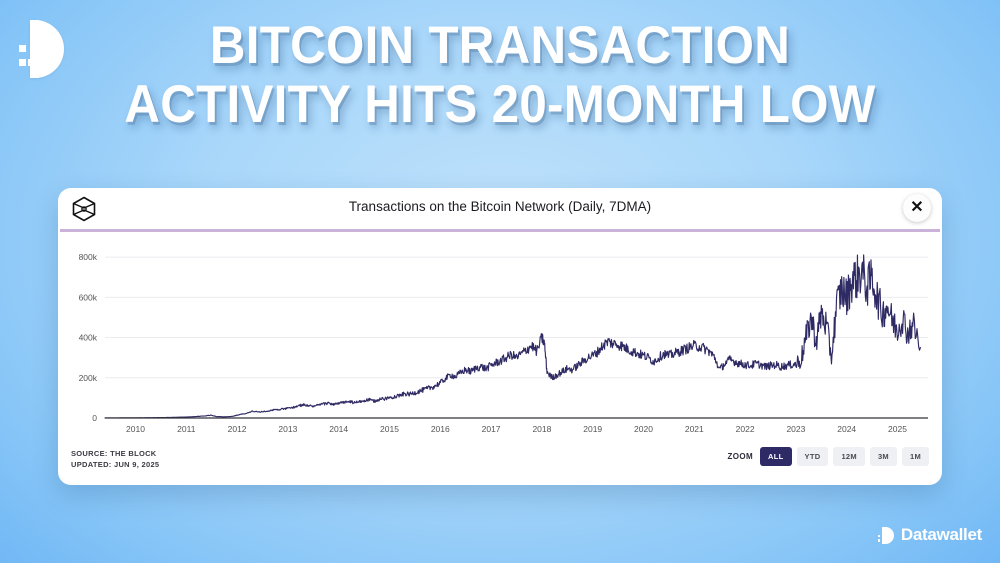  I want to click on svg-text: 2018, so click(541, 429).